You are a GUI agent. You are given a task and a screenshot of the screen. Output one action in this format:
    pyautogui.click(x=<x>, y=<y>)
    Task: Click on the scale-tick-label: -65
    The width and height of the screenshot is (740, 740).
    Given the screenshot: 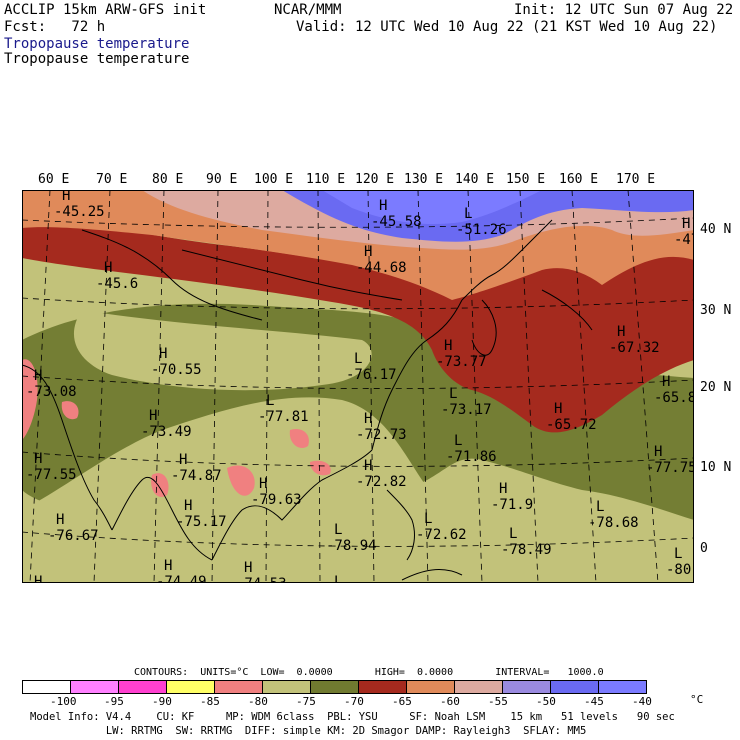 What is the action you would take?
    pyautogui.click(x=402, y=701)
    